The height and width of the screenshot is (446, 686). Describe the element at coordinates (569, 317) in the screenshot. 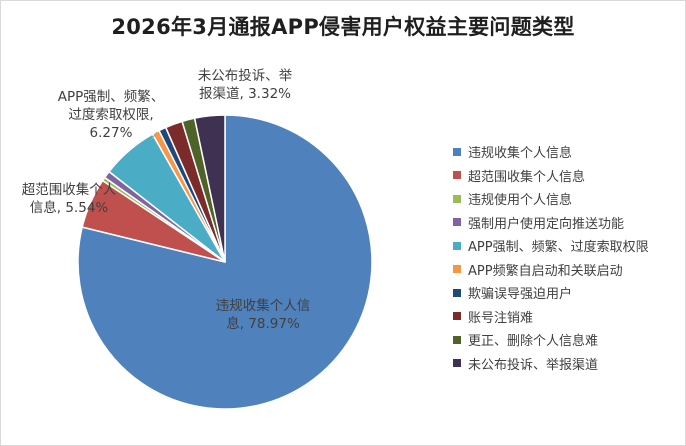

I see `legend-item: 账号注销难` at that location.